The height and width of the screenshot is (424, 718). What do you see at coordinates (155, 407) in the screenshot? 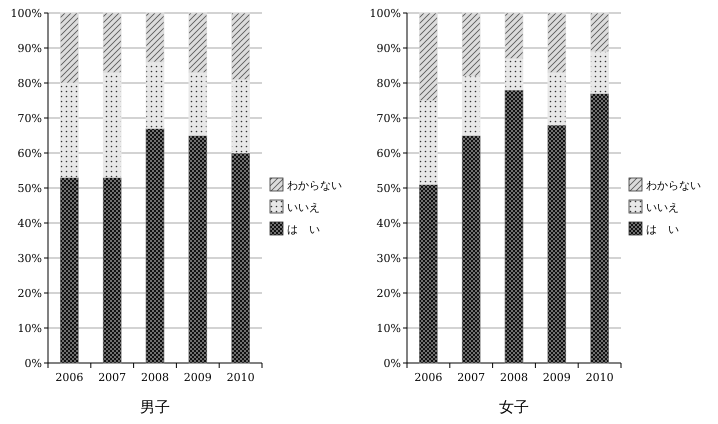
I see `text: 男子` at bounding box center [155, 407].